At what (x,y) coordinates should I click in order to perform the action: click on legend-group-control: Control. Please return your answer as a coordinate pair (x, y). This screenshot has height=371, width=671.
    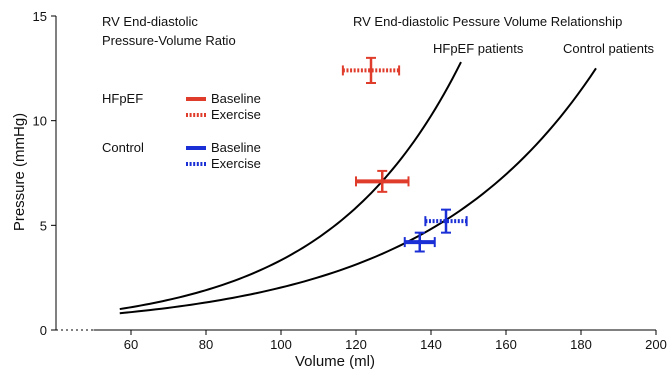
    Looking at the image, I should click on (123, 147).